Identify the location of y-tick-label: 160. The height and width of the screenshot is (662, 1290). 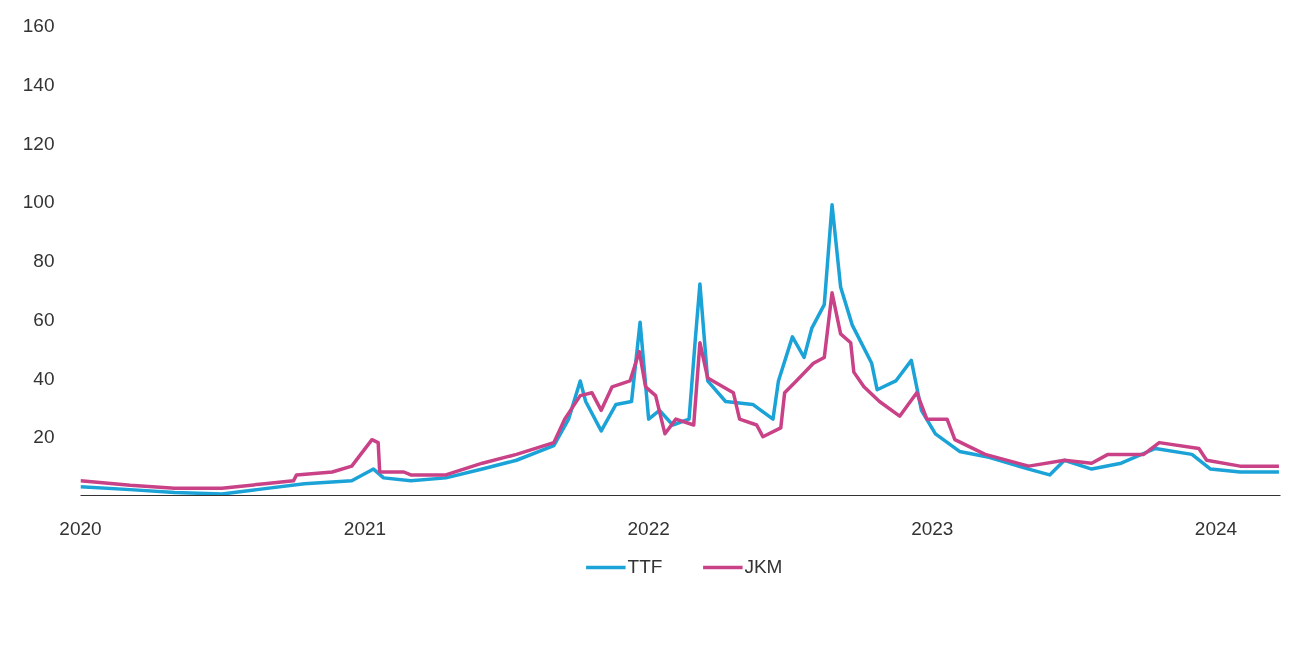
(38, 25).